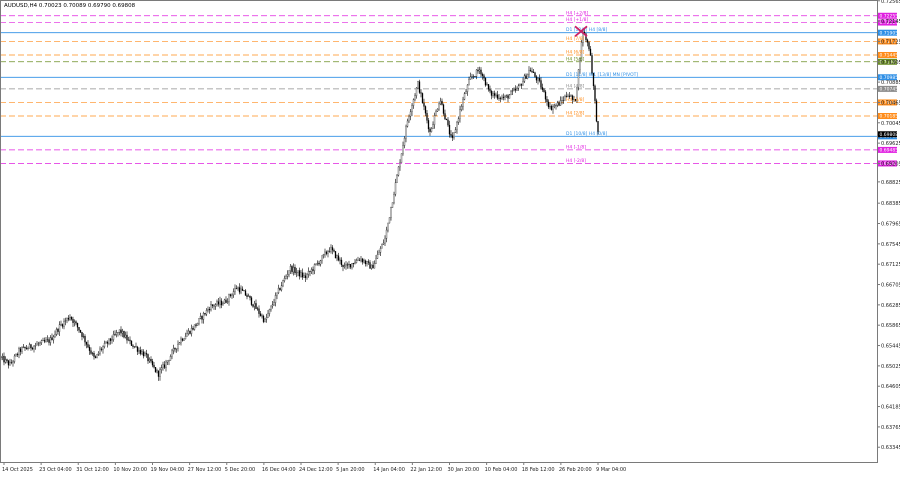 This screenshot has width=900, height=478. Describe the element at coordinates (890, 306) in the screenshot. I see `y-tick-label: 0.66285` at that location.